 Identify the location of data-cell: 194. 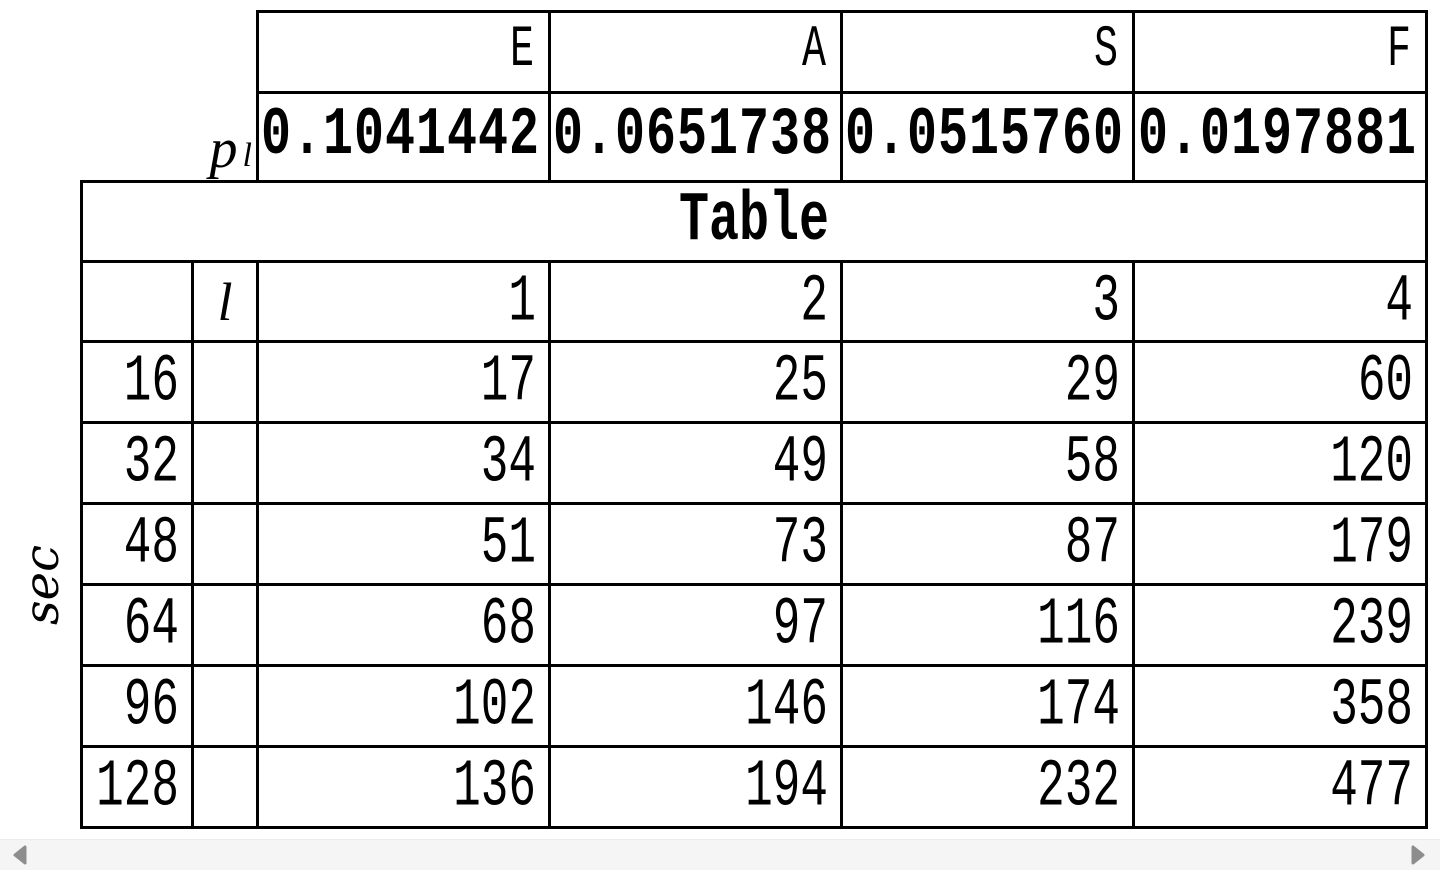
(695, 787).